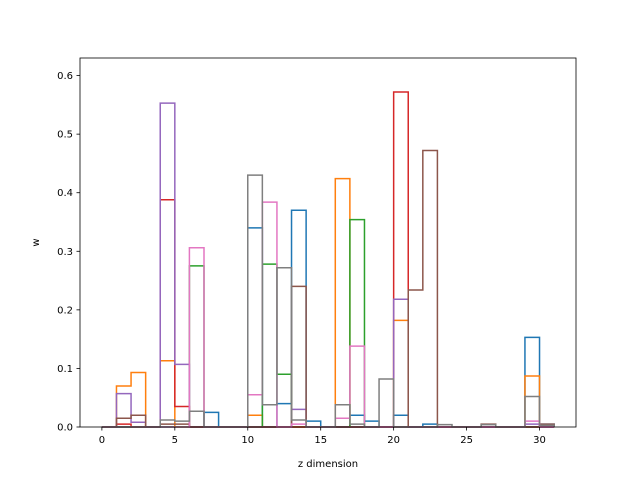 This screenshot has height=480, width=640. What do you see at coordinates (320, 440) in the screenshot?
I see `x-tick-label: 15` at bounding box center [320, 440].